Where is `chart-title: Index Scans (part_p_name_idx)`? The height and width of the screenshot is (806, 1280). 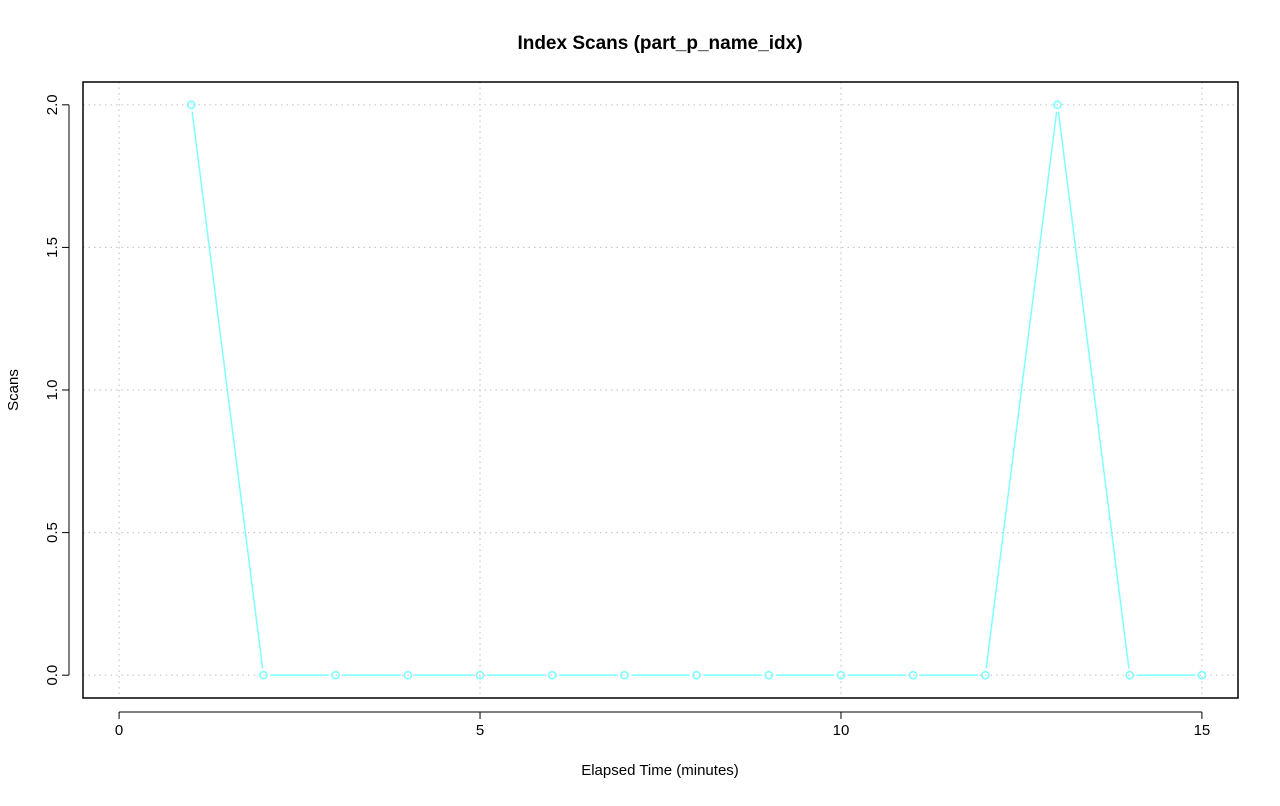
chart-title: Index Scans (part_p_name_idx) is located at coordinates (659, 43).